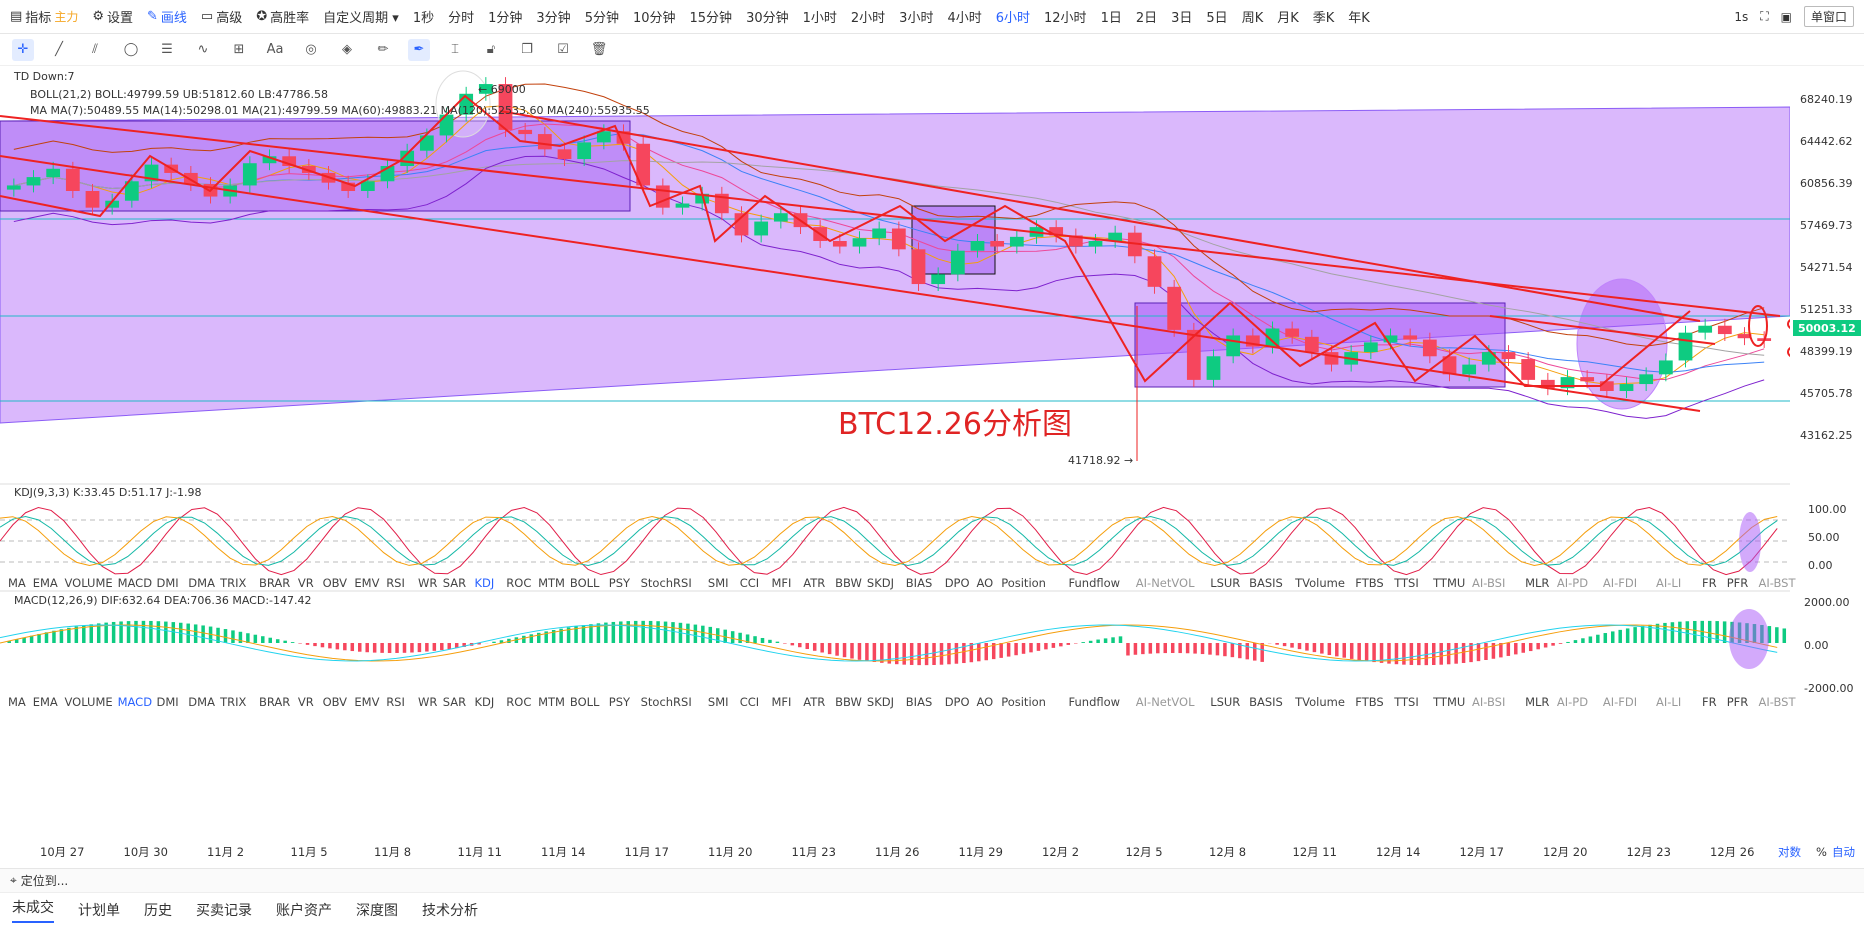  Describe the element at coordinates (880, 583) in the screenshot. I see `indicator-tab: SKDJ` at that location.